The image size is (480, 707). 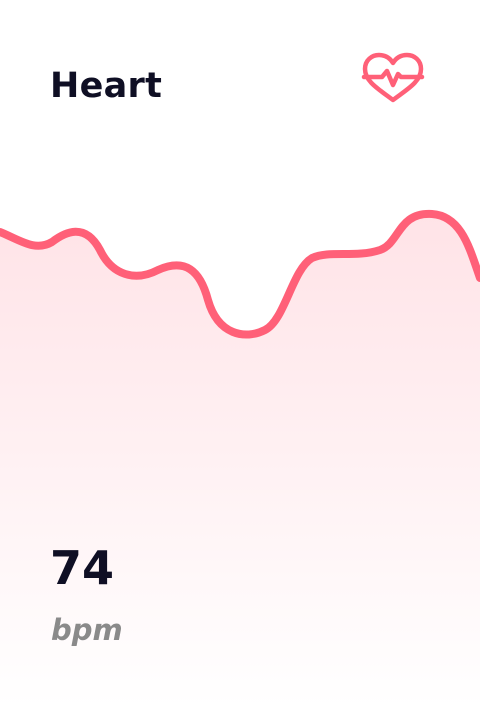 What do you see at coordinates (82, 568) in the screenshot?
I see `heart-rate-value: 74` at bounding box center [82, 568].